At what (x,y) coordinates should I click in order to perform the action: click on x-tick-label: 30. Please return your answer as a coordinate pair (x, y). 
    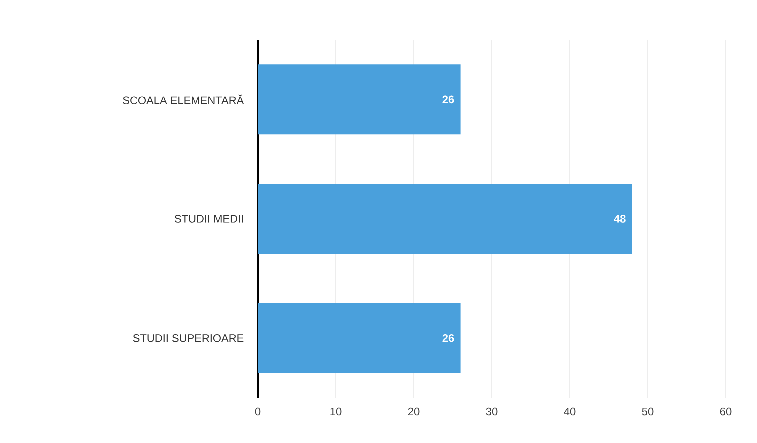
    Looking at the image, I should click on (492, 412).